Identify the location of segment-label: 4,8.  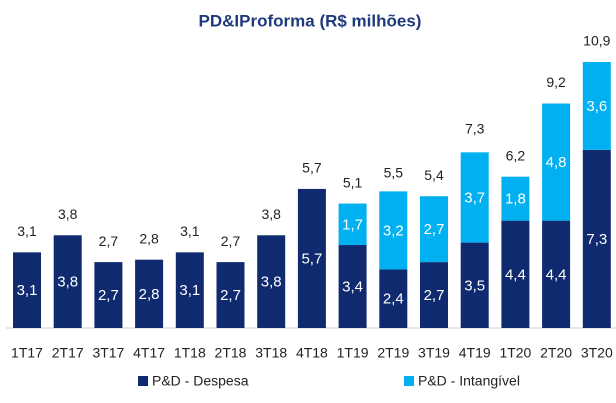
(556, 162).